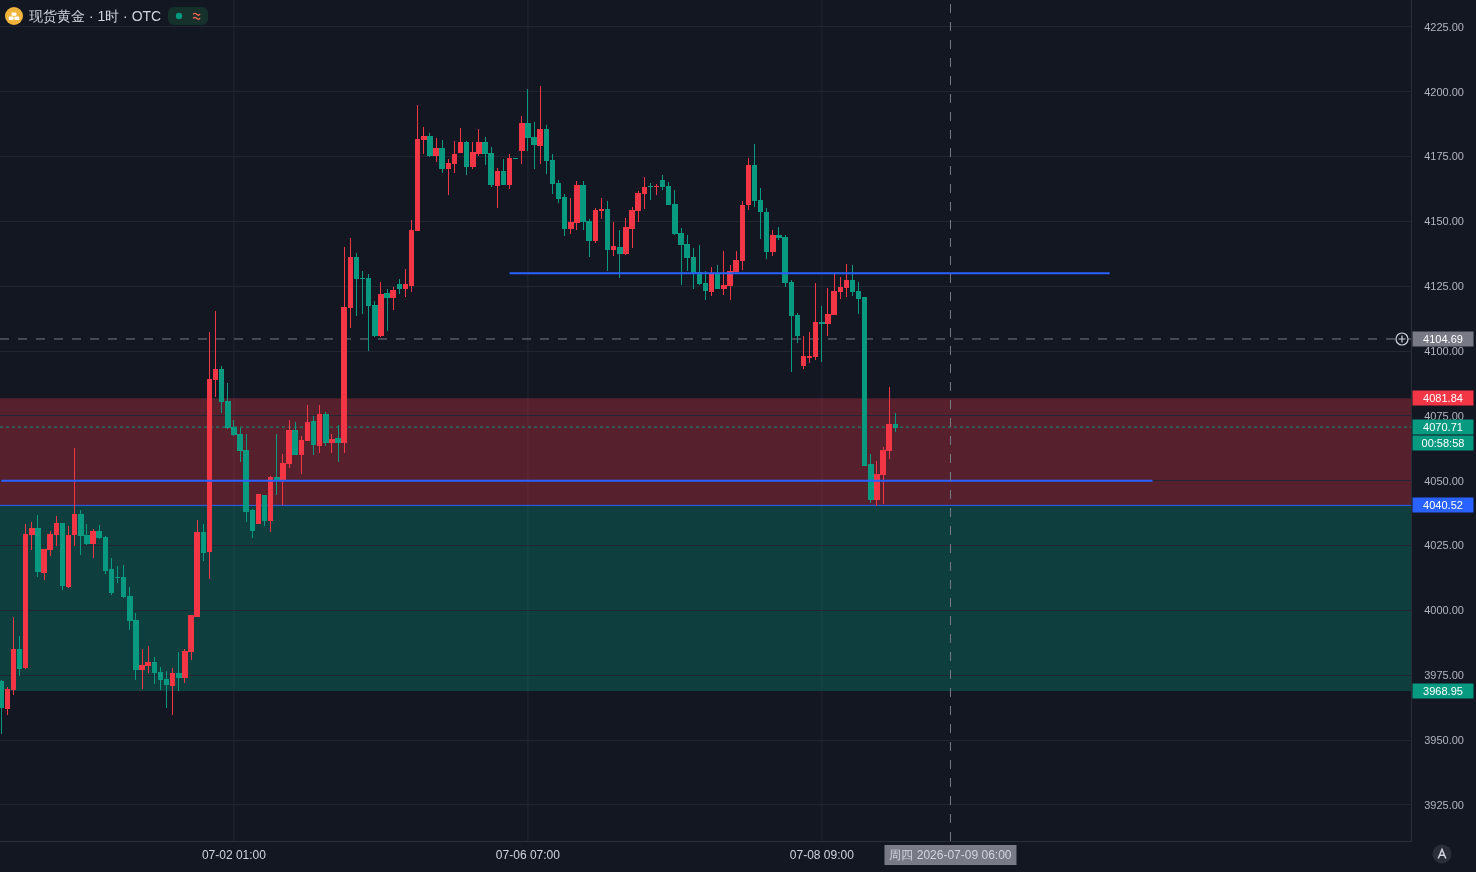 This screenshot has height=872, width=1476. I want to click on y-tick-label: 4125.00, so click(1444, 286).